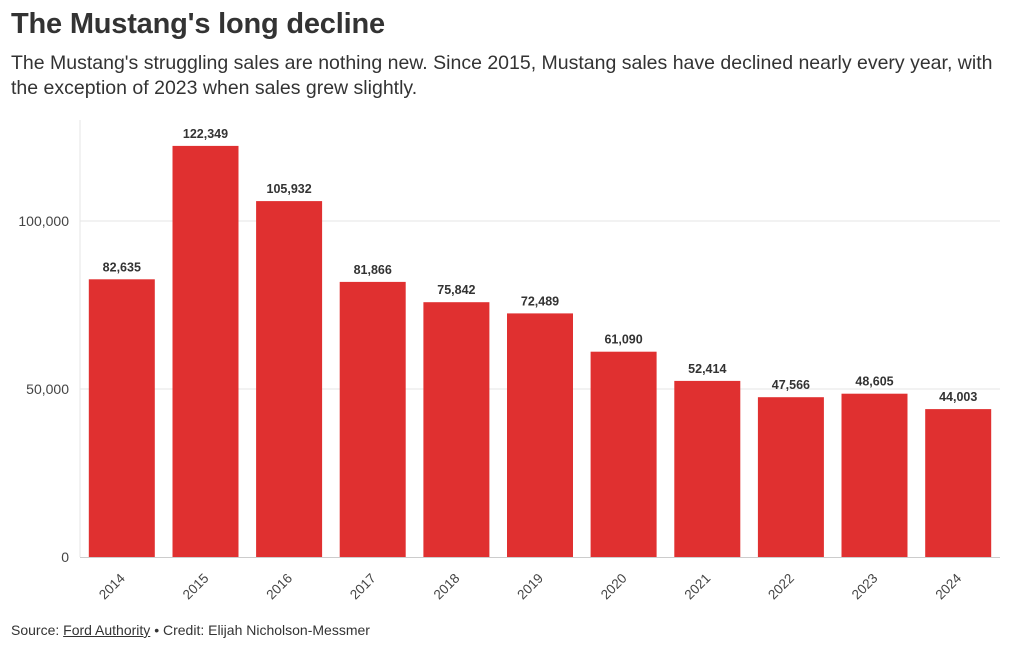 This screenshot has width=1020, height=650. Describe the element at coordinates (874, 382) in the screenshot. I see `data-label-2023: 48,605` at that location.